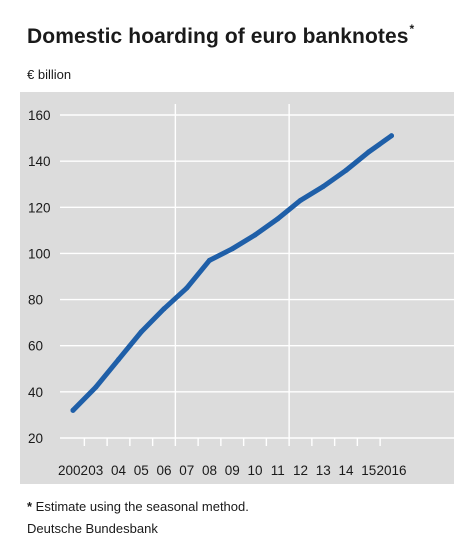  Describe the element at coordinates (30, 506) in the screenshot. I see `footnote-mark: *` at that location.